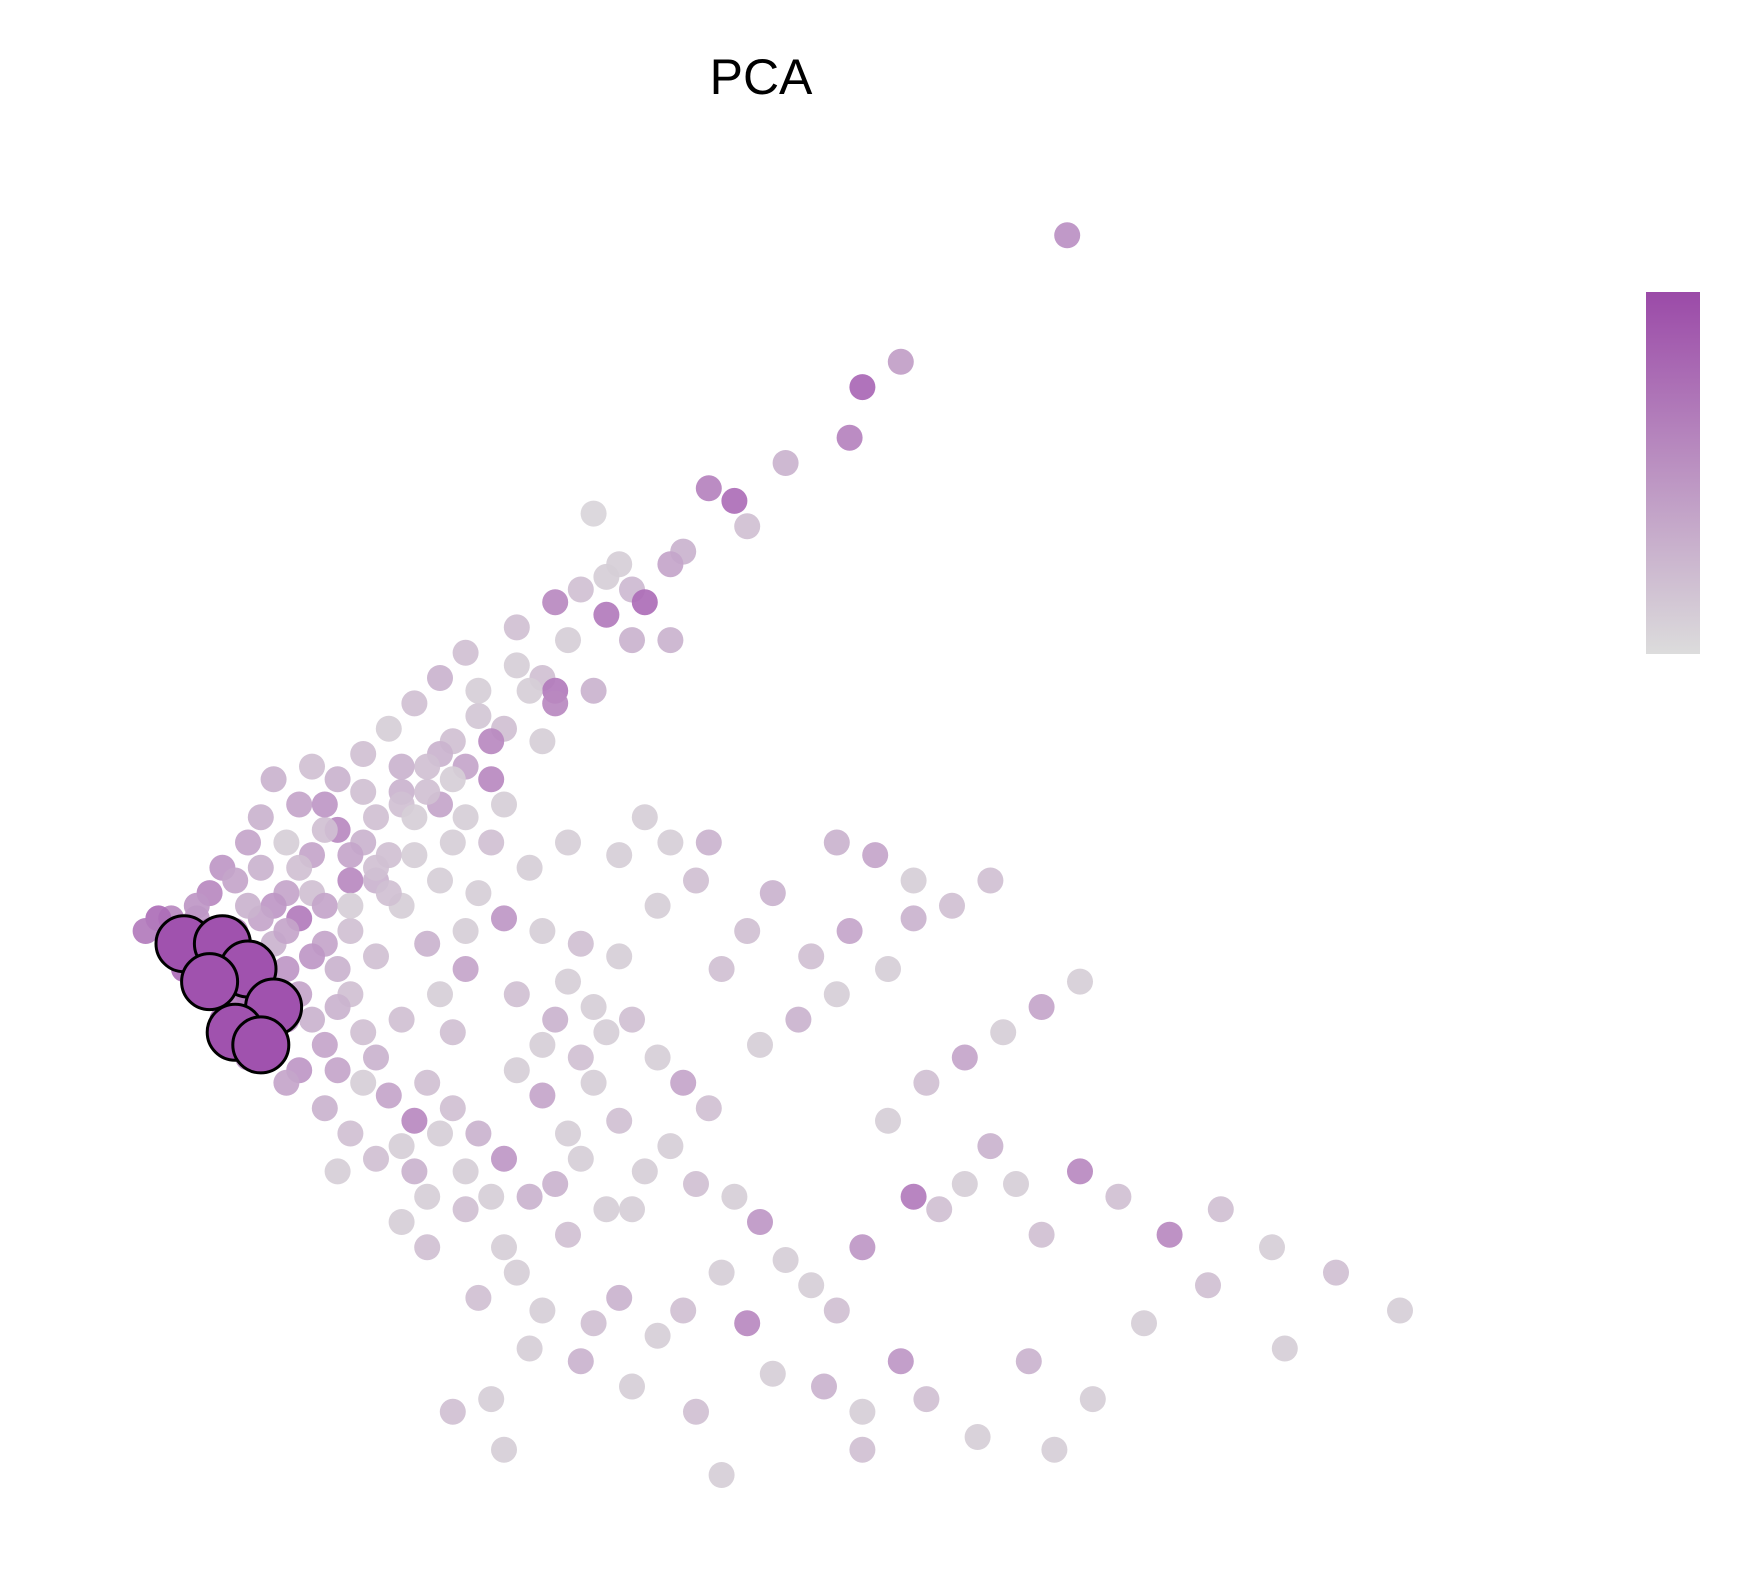 This screenshot has width=1749, height=1592. I want to click on colorbar-gradient, so click(1673, 473).